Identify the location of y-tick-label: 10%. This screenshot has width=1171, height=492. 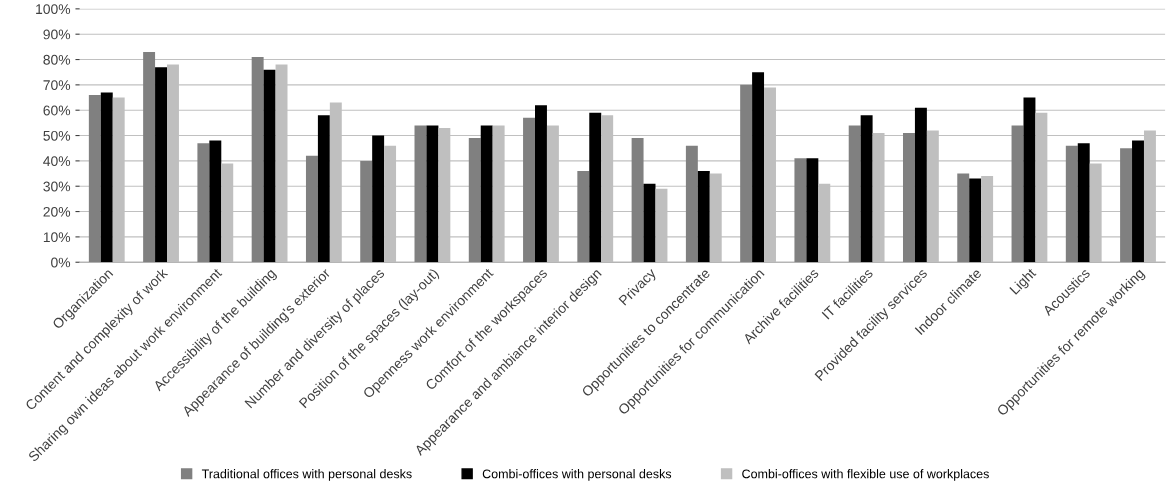
(57, 237).